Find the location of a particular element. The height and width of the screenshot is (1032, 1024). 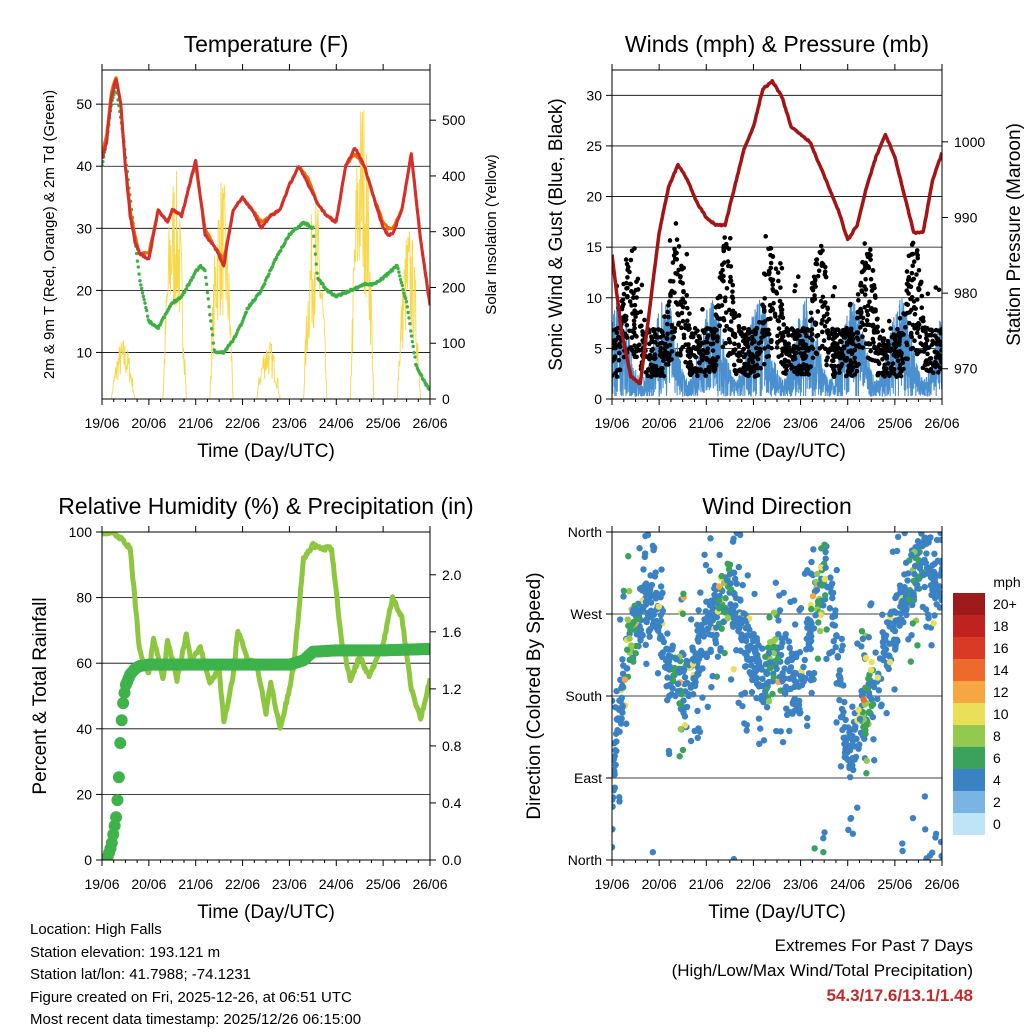

y-tick-label: 0 is located at coordinates (88, 860).